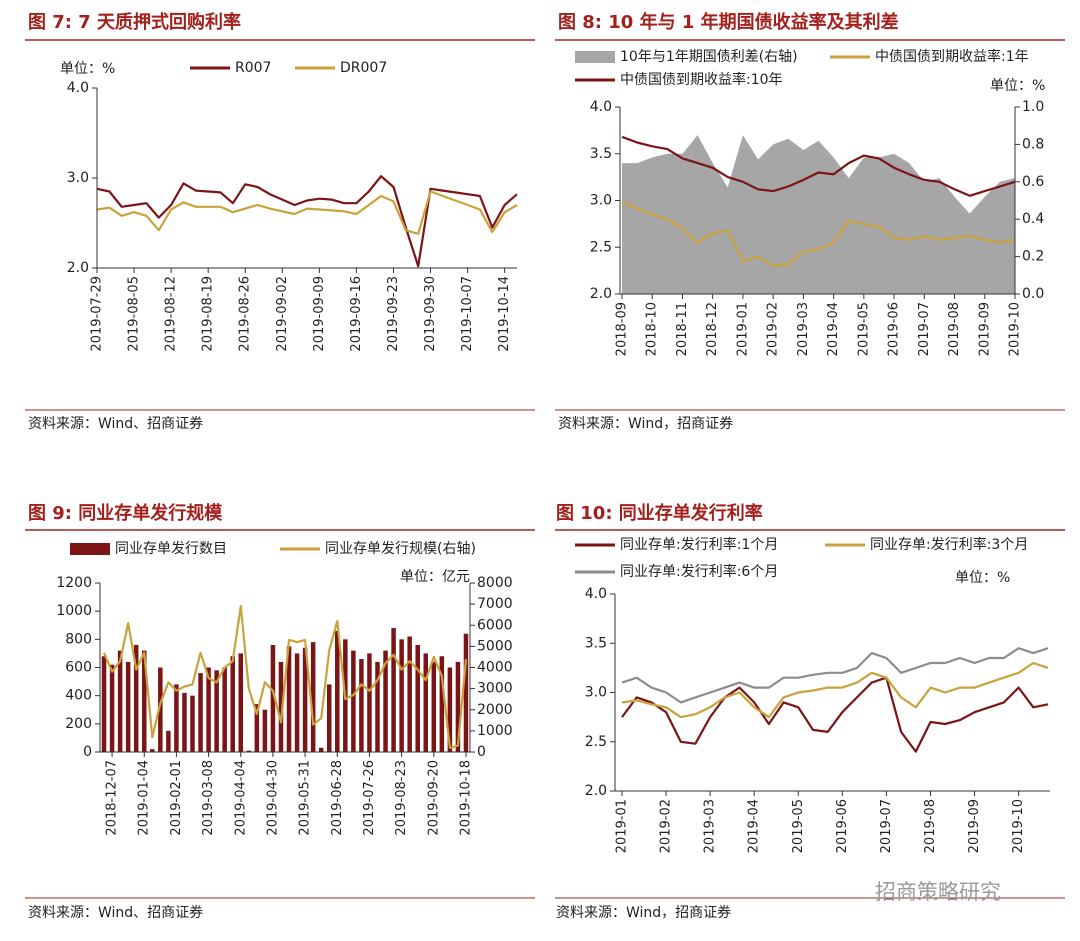 This screenshot has height=941, width=1080. Describe the element at coordinates (652, 329) in the screenshot. I see `x-tick-label: 2018-10` at that location.